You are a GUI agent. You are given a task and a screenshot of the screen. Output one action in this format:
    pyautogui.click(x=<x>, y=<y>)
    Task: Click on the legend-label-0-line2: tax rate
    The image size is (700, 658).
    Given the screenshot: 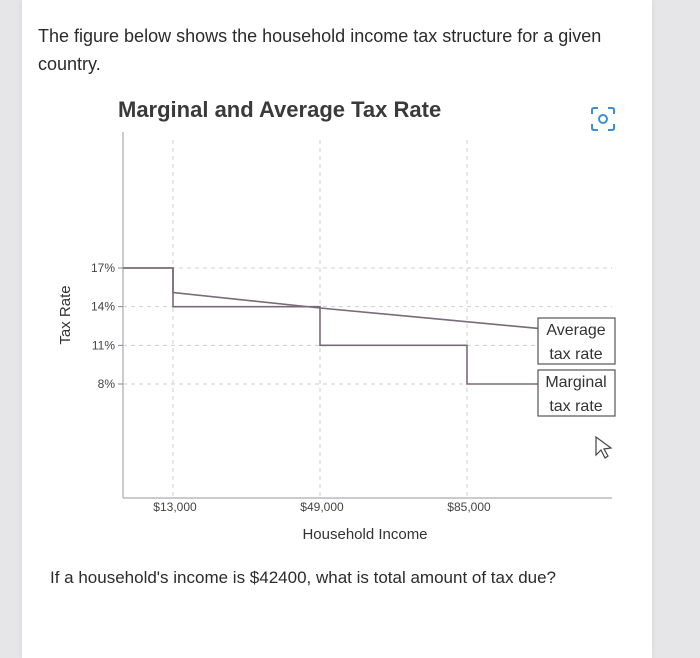 What is the action you would take?
    pyautogui.click(x=575, y=354)
    